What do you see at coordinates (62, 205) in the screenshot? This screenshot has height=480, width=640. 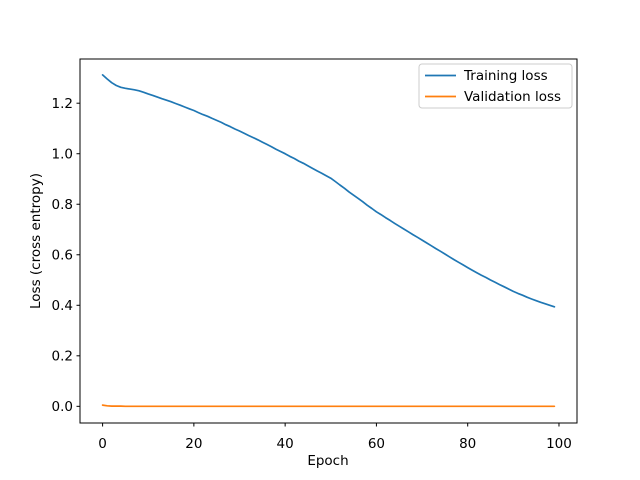 I see `y-tick-label: 0.8` at bounding box center [62, 205].